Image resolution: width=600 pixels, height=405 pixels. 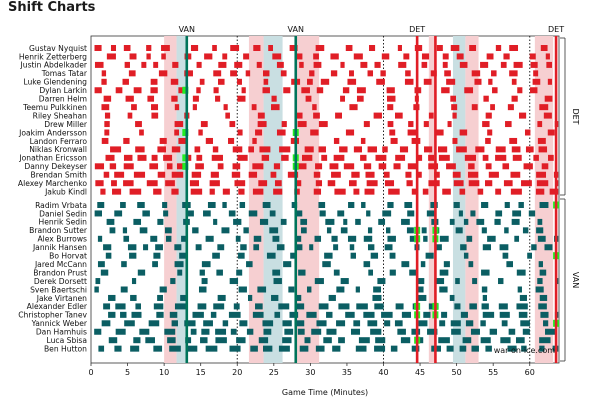 I want to click on player-label: Derek Dorsett, so click(x=60, y=281).